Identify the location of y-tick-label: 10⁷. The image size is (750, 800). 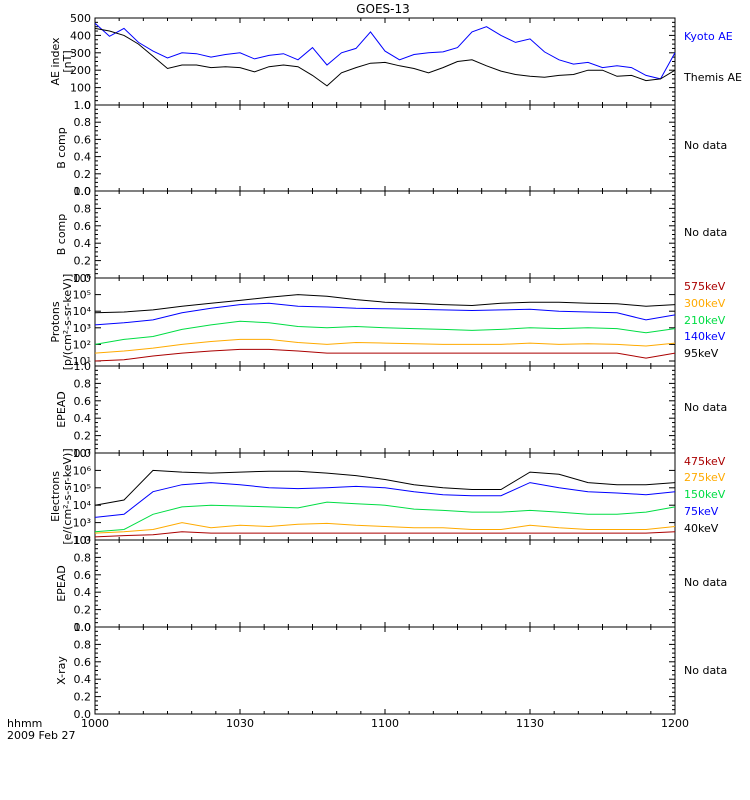
(82, 453).